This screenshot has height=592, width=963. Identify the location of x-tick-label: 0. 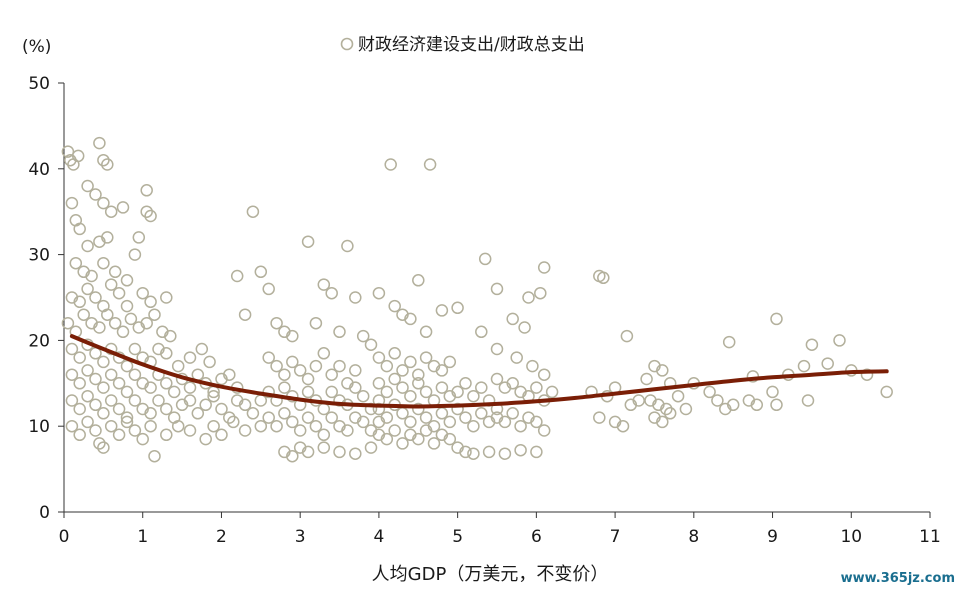
(64, 537).